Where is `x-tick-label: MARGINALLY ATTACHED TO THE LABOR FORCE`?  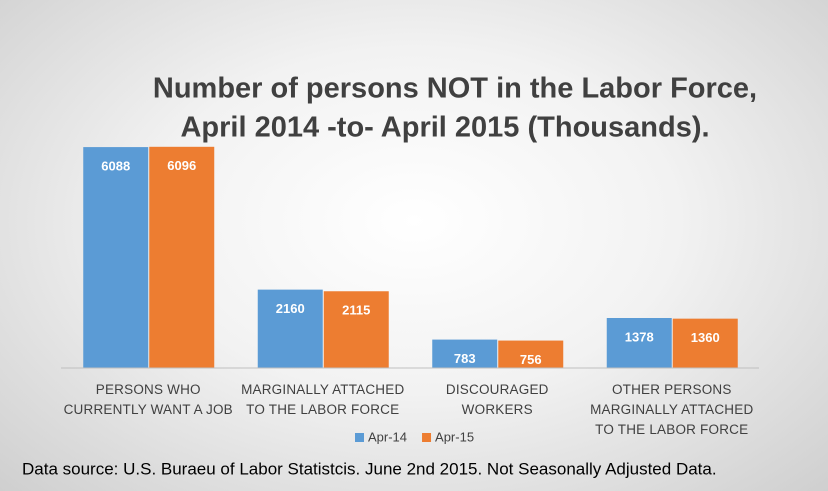 x-tick-label: MARGINALLY ATTACHED TO THE LABOR FORCE is located at coordinates (323, 399).